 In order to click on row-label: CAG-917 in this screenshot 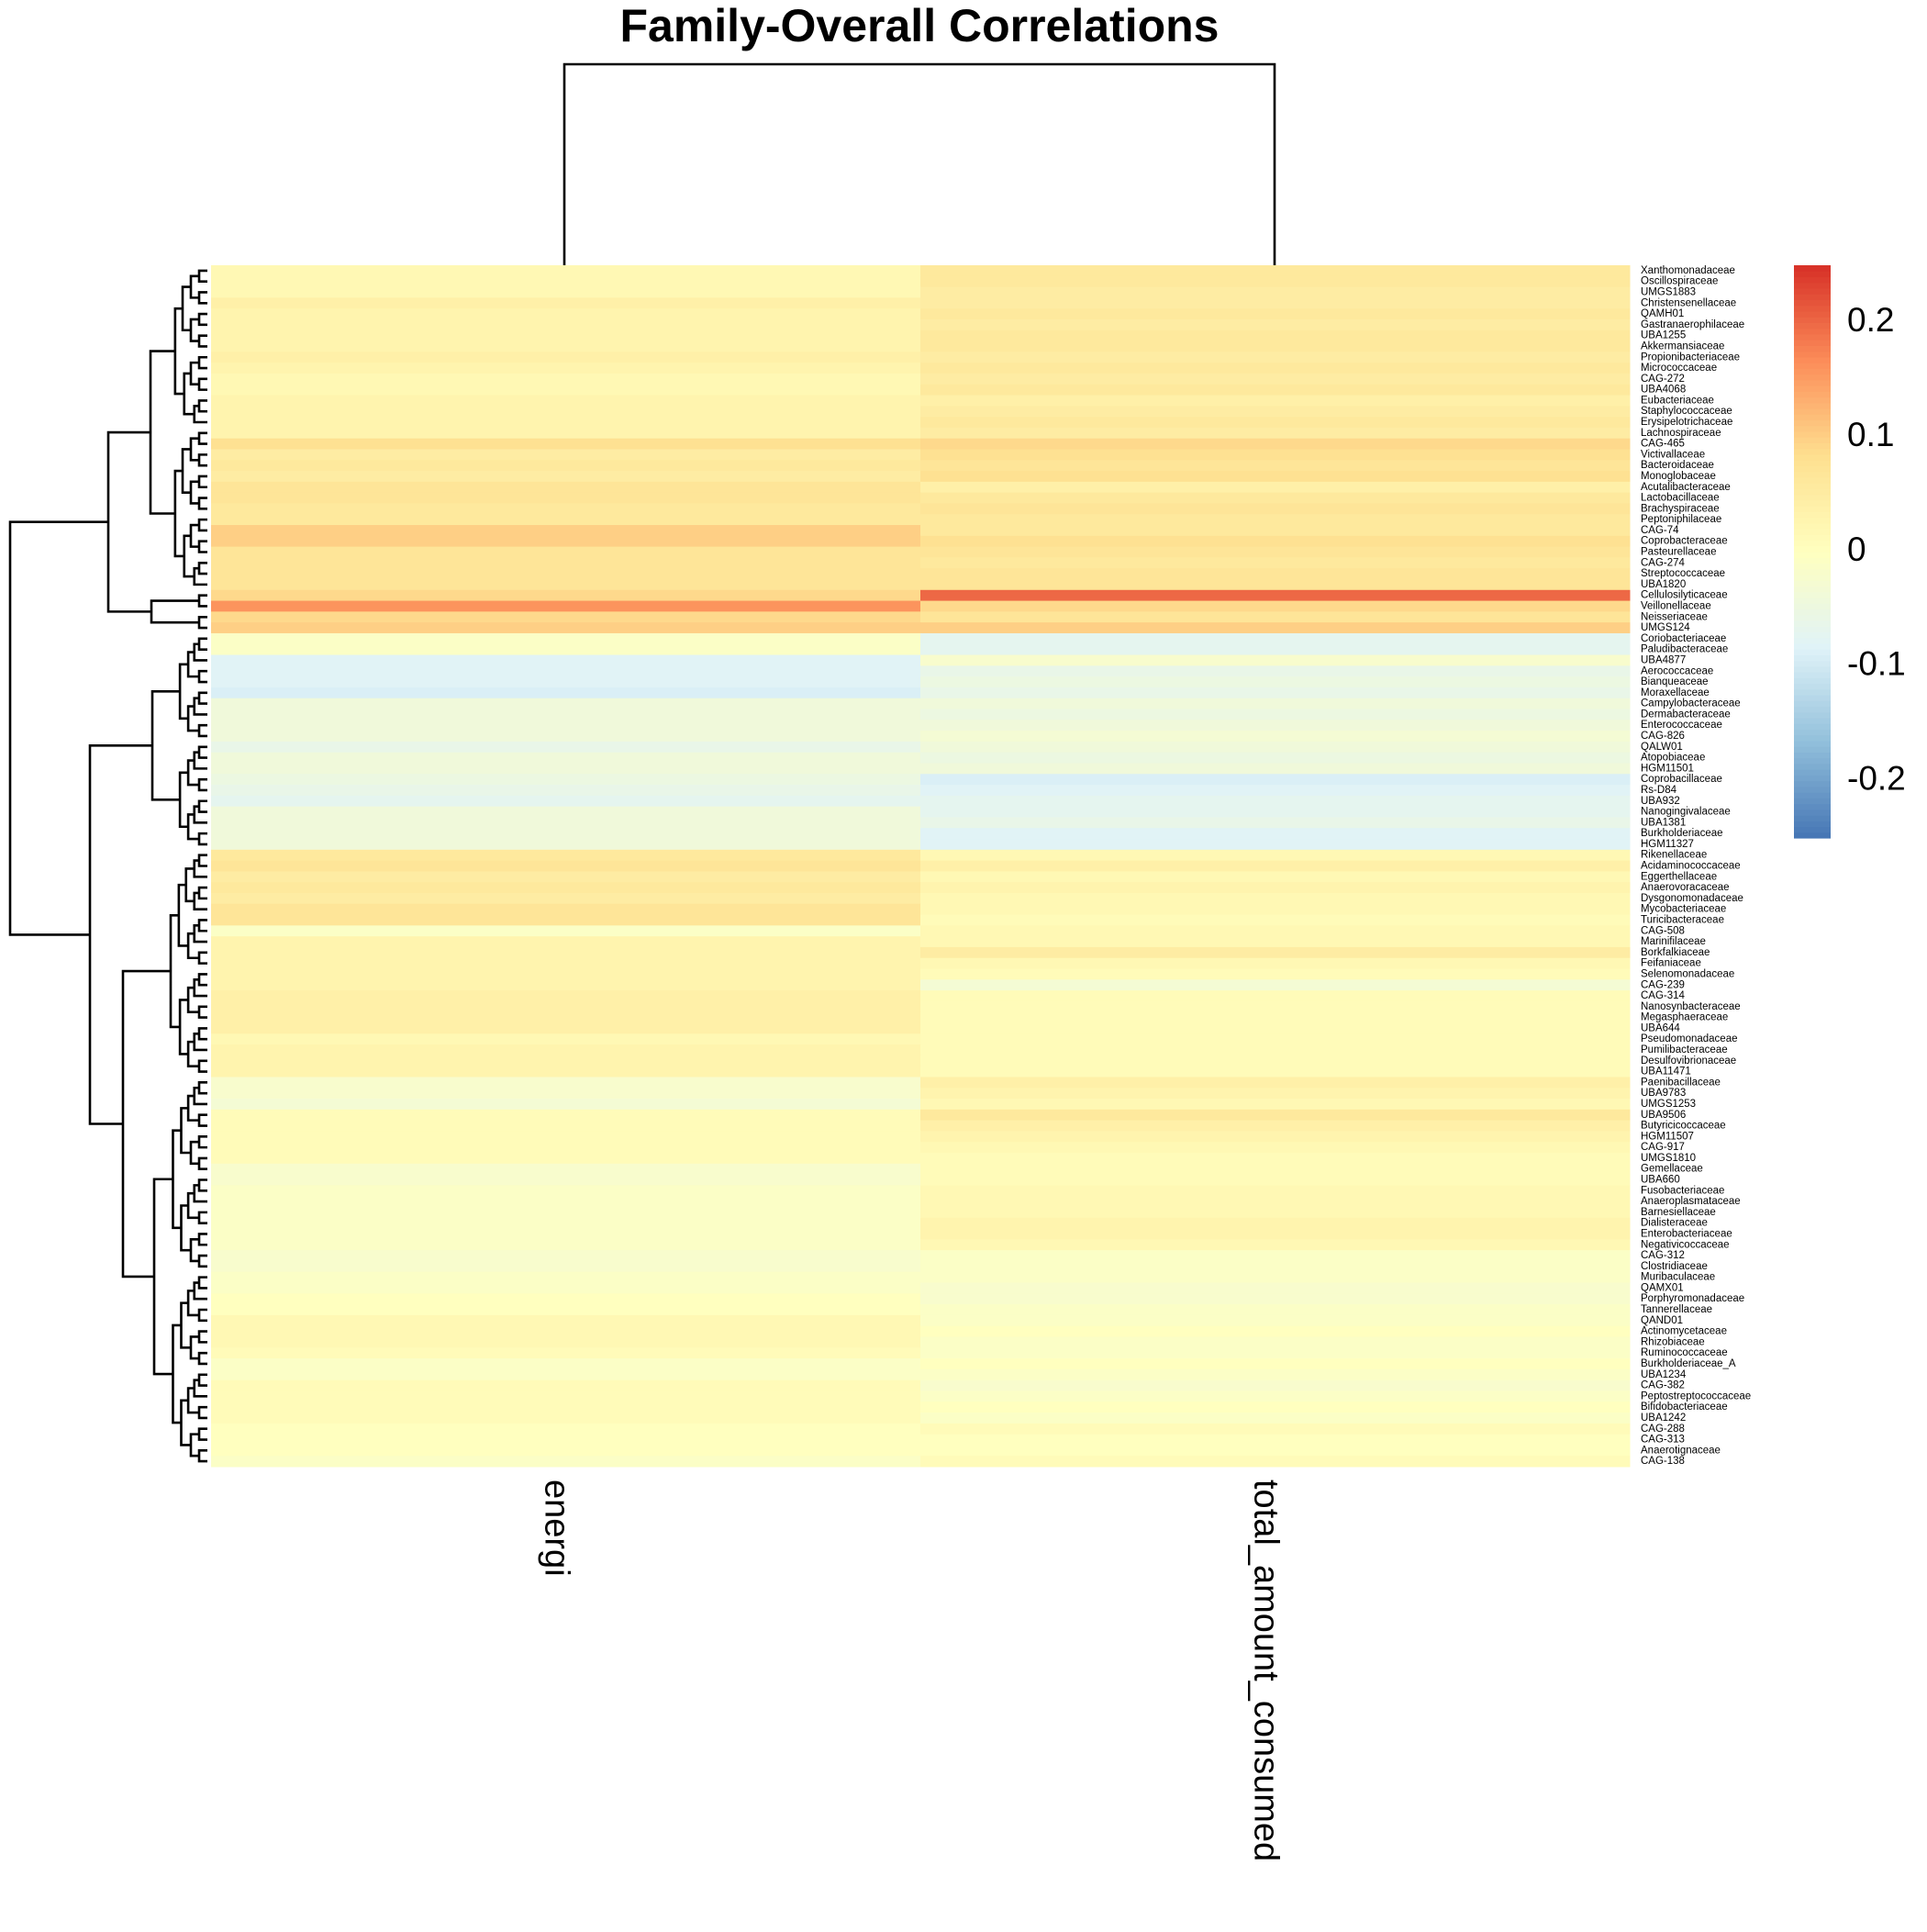, I will do `click(1663, 1147)`.